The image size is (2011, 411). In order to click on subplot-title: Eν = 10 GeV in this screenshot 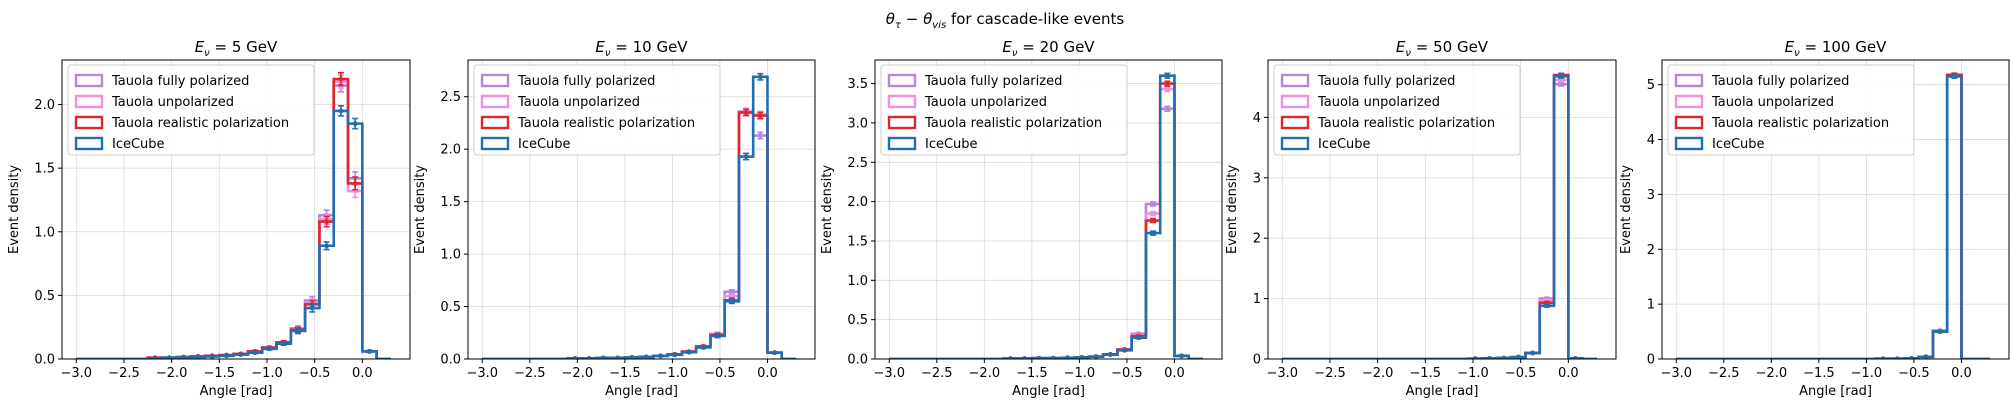, I will do `click(641, 48)`.